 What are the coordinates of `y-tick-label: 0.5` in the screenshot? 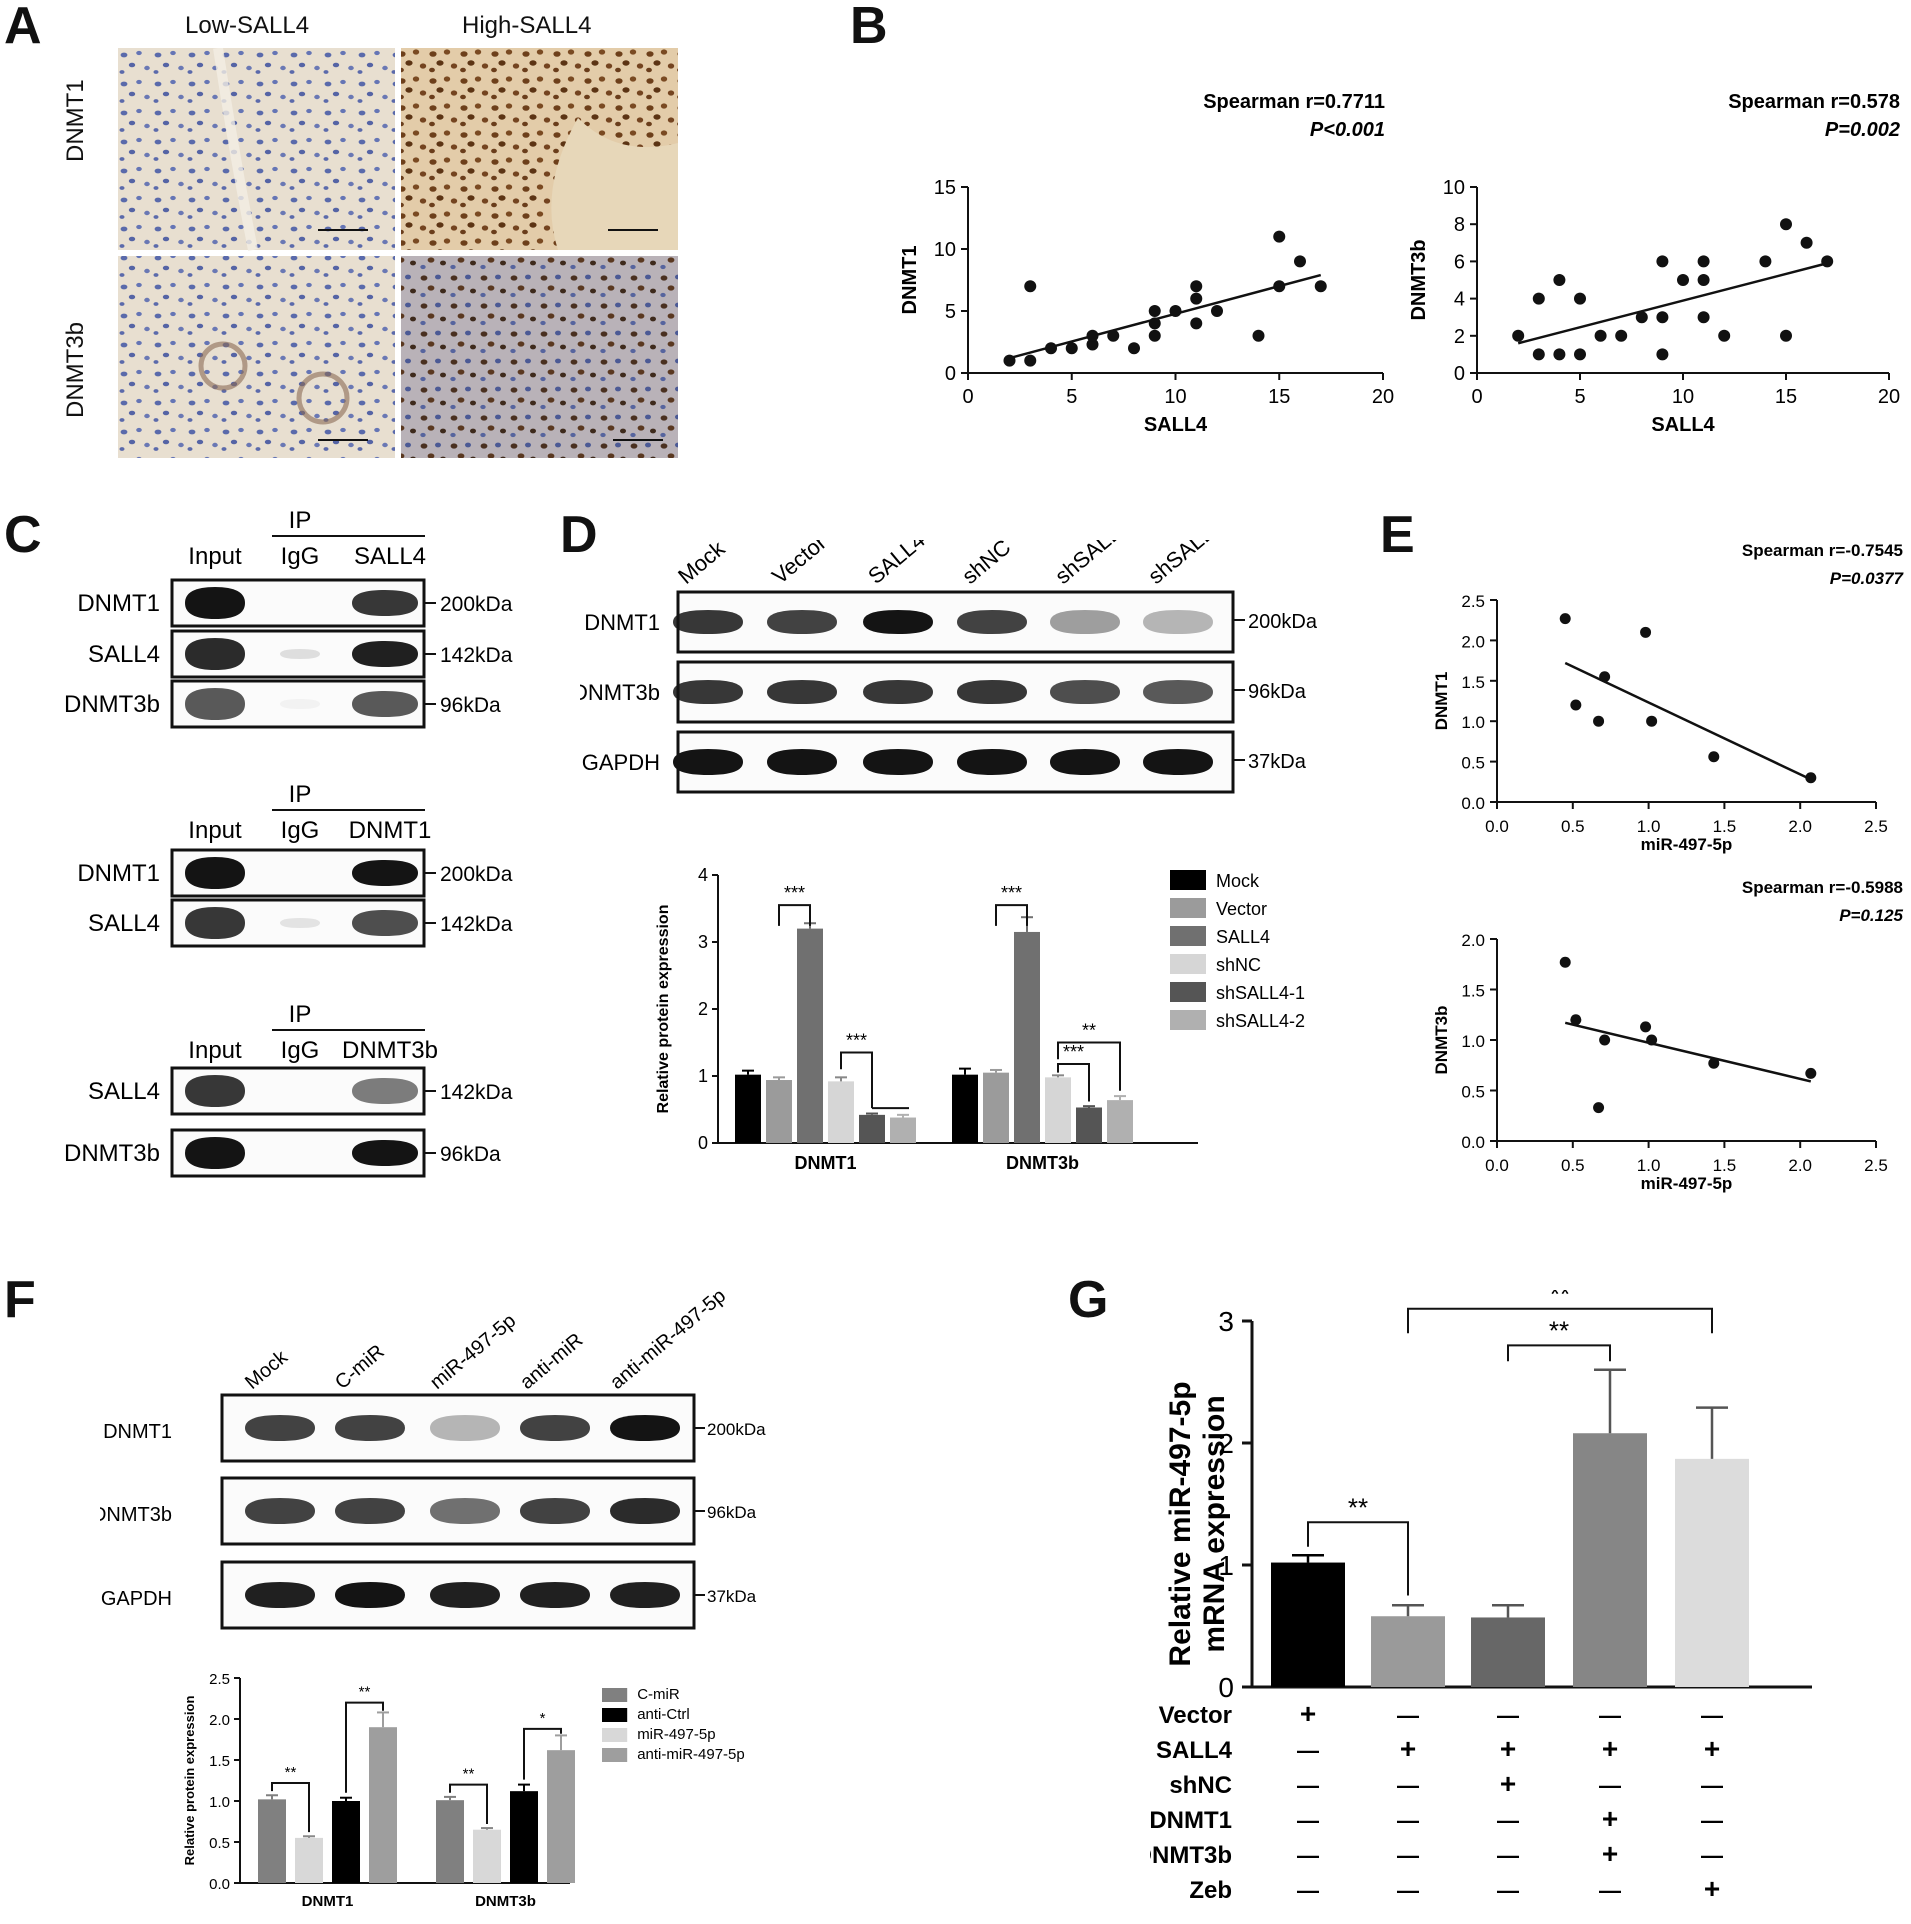 It's located at (219, 1843).